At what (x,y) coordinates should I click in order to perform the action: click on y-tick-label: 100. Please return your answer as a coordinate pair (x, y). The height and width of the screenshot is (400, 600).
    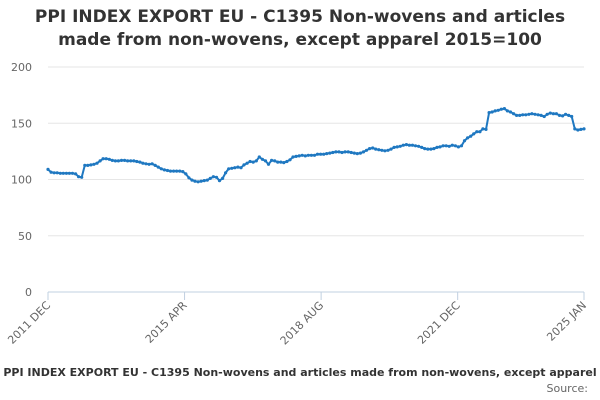
    Looking at the image, I should click on (21, 180).